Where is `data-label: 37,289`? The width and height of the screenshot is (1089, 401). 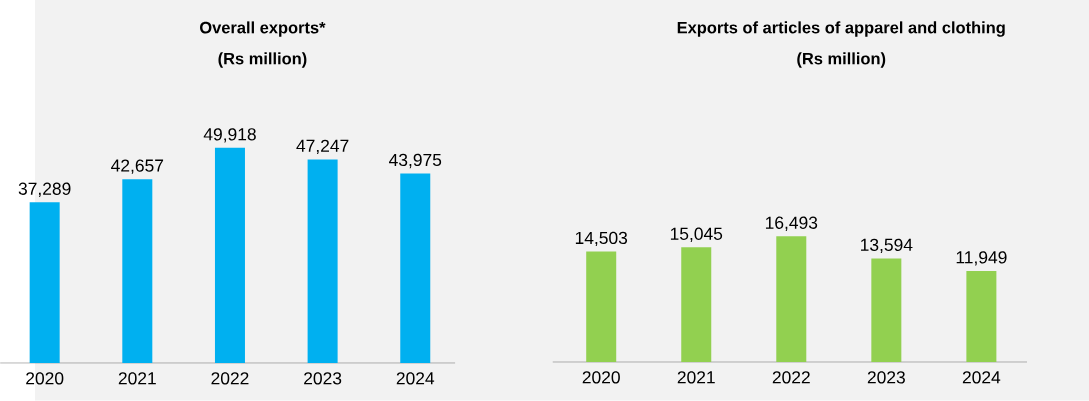 data-label: 37,289 is located at coordinates (44, 190).